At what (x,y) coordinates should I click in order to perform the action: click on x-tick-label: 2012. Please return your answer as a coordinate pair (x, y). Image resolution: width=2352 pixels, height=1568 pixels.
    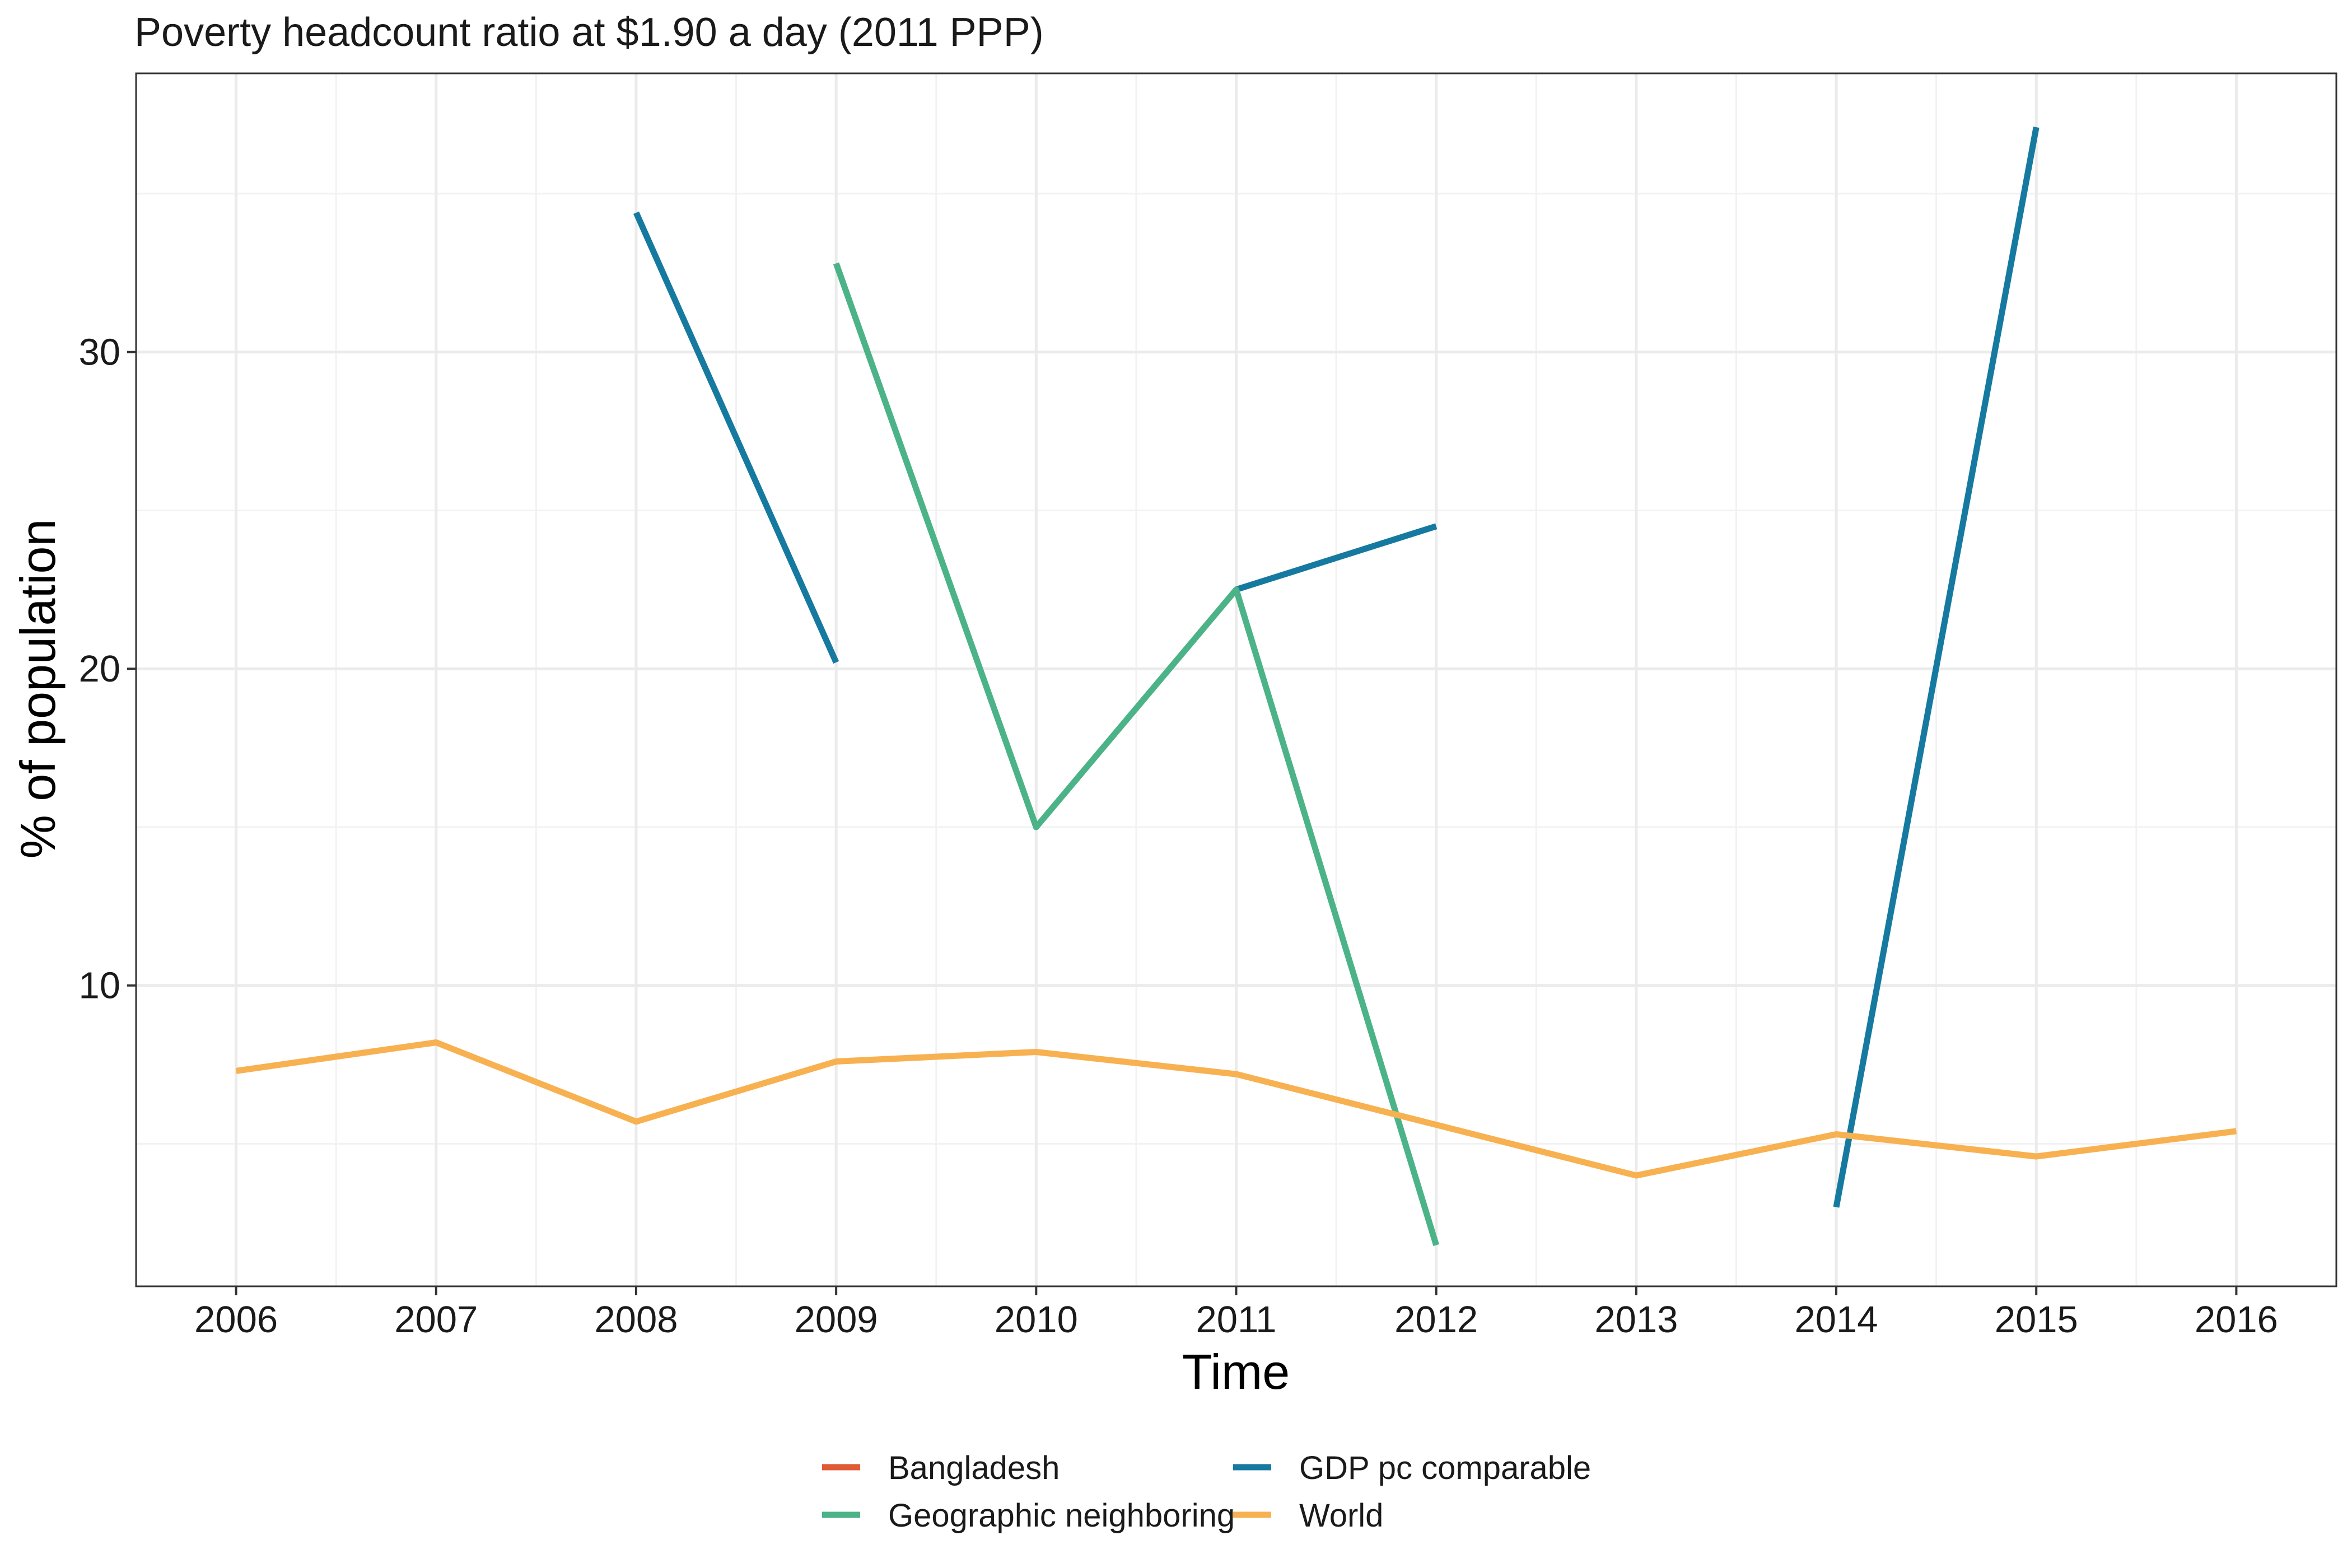
    Looking at the image, I should click on (1436, 1320).